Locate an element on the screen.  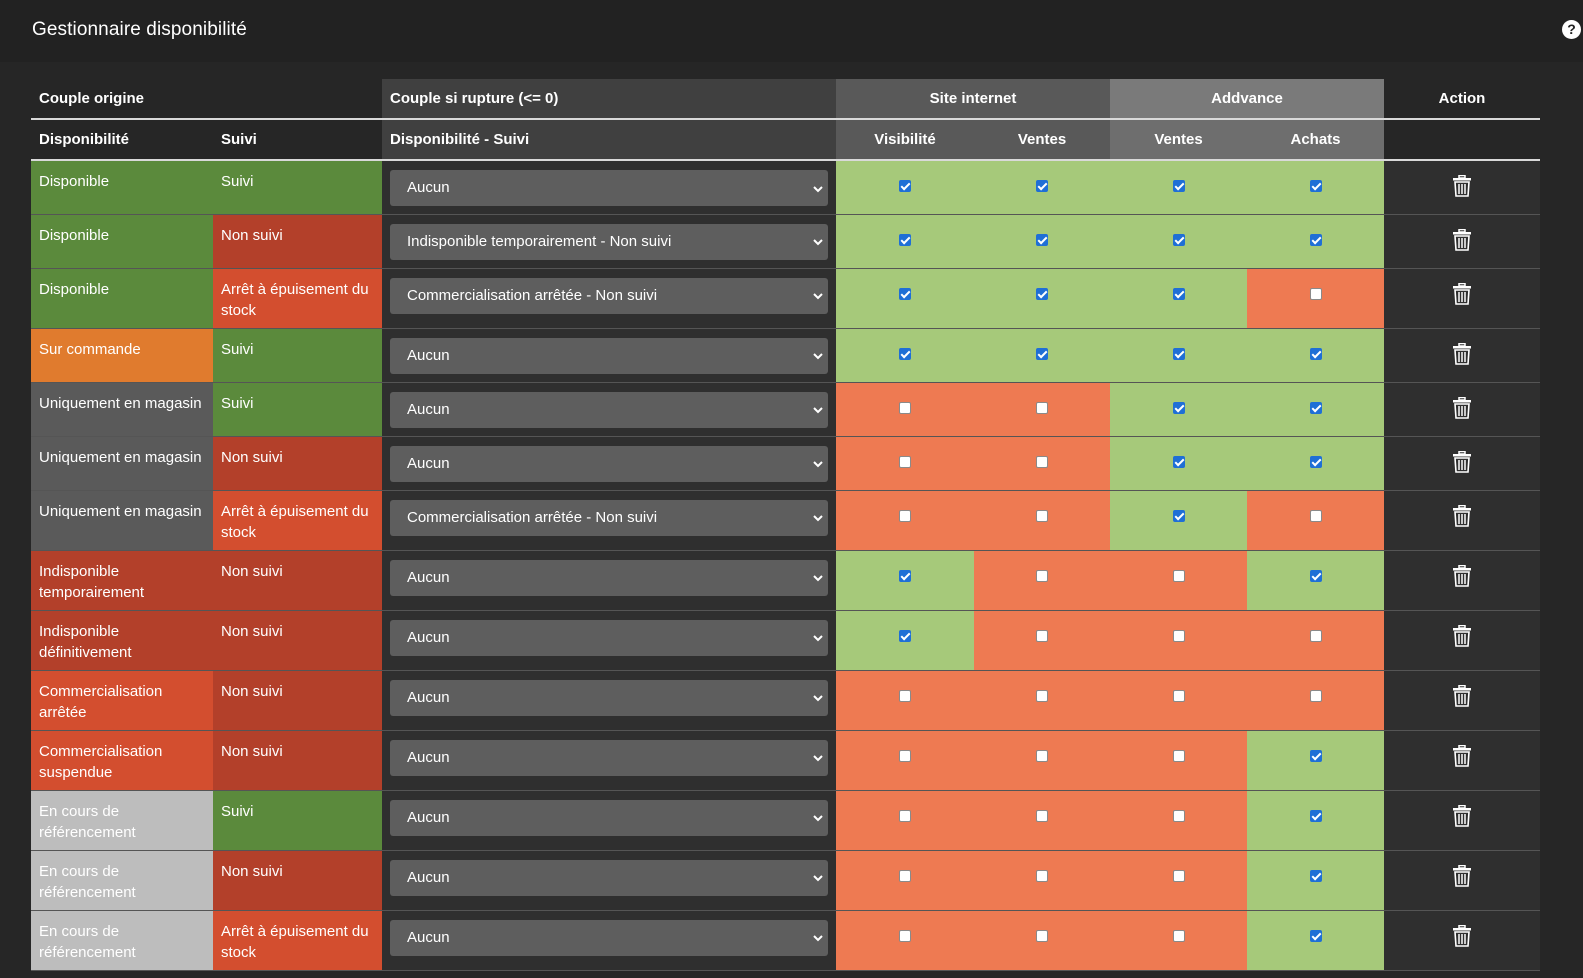
header-action-empty is located at coordinates (1462, 140).